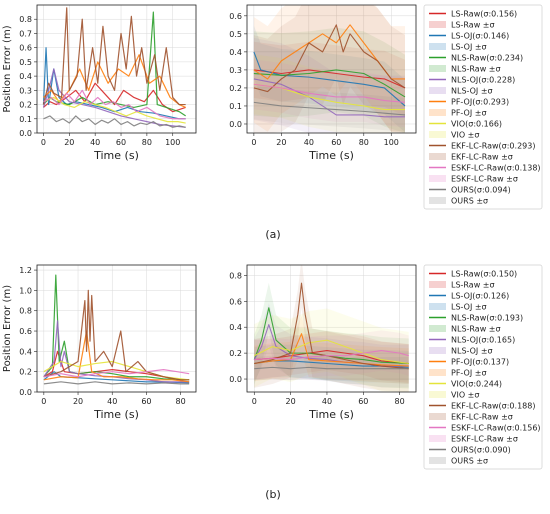  Describe the element at coordinates (483, 80) in the screenshot. I see `legend-item-nls-oj: NLS-OJ(σ:0.228)` at that location.